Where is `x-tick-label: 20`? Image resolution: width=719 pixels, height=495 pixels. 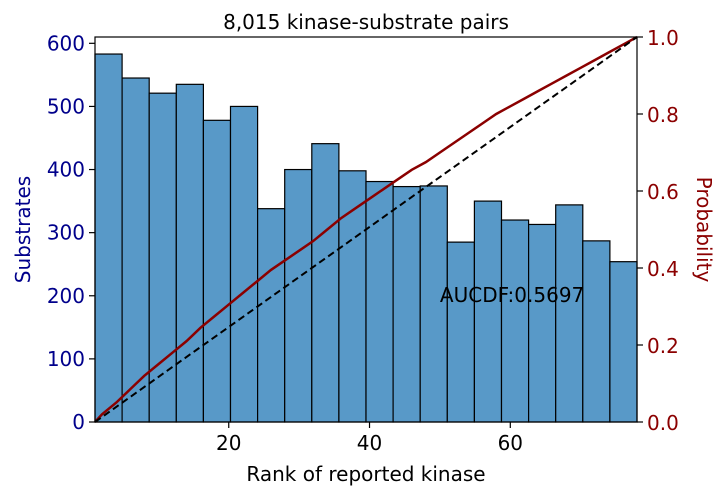 x-tick-label: 20 is located at coordinates (228, 443).